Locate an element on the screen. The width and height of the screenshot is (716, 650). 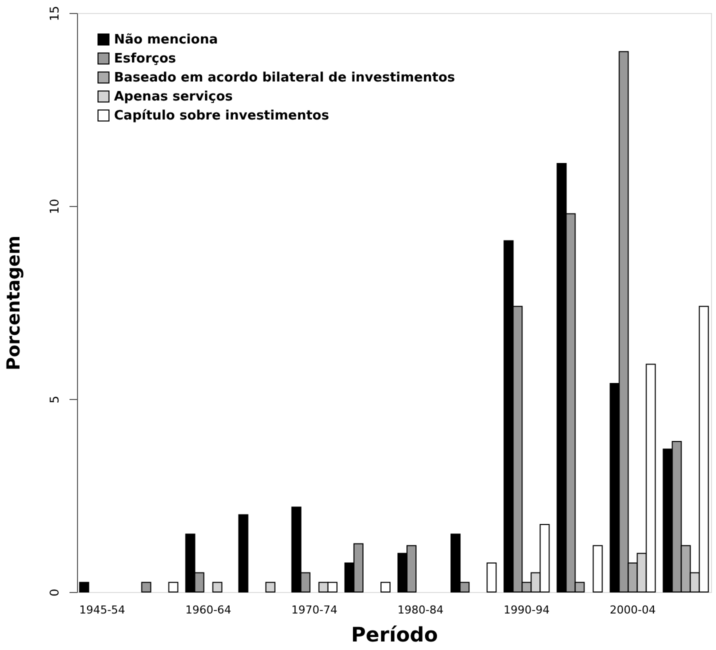
x-tick-label: 1970-74 is located at coordinates (314, 610).